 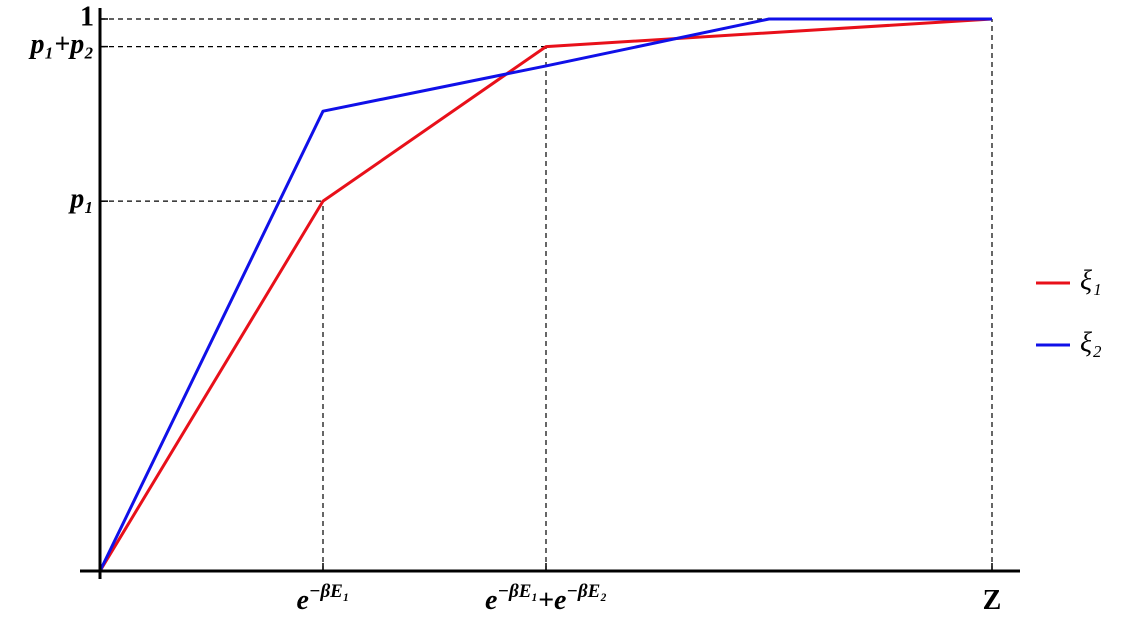 I want to click on y-tick-label: p₁, so click(x=81, y=199).